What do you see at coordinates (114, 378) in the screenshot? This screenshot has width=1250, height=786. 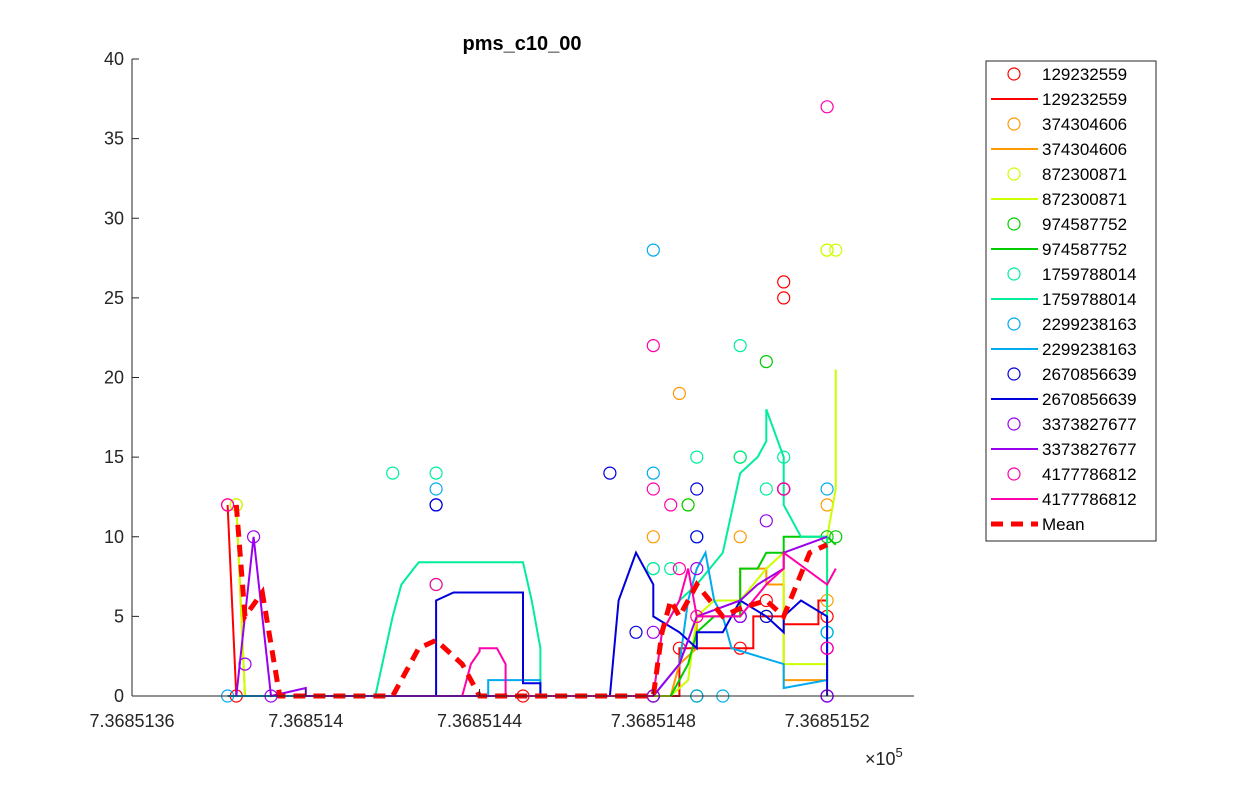 I see `y-tick-label: 20` at bounding box center [114, 378].